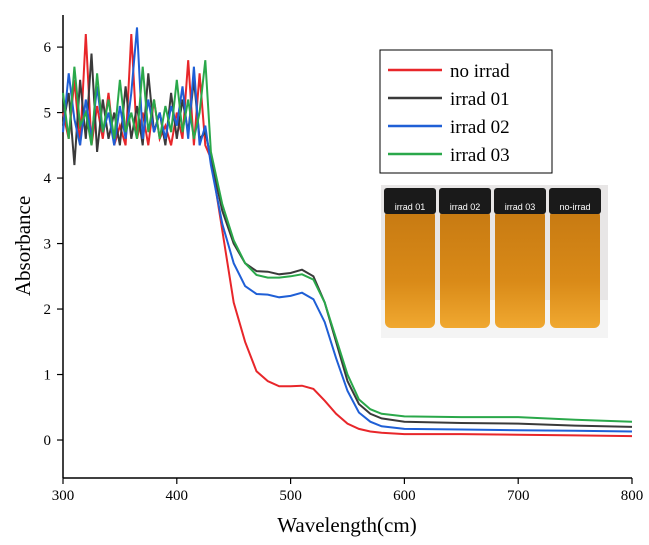 This screenshot has width=649, height=545. Describe the element at coordinates (480, 99) in the screenshot. I see `legend-label: irrad 01` at that location.